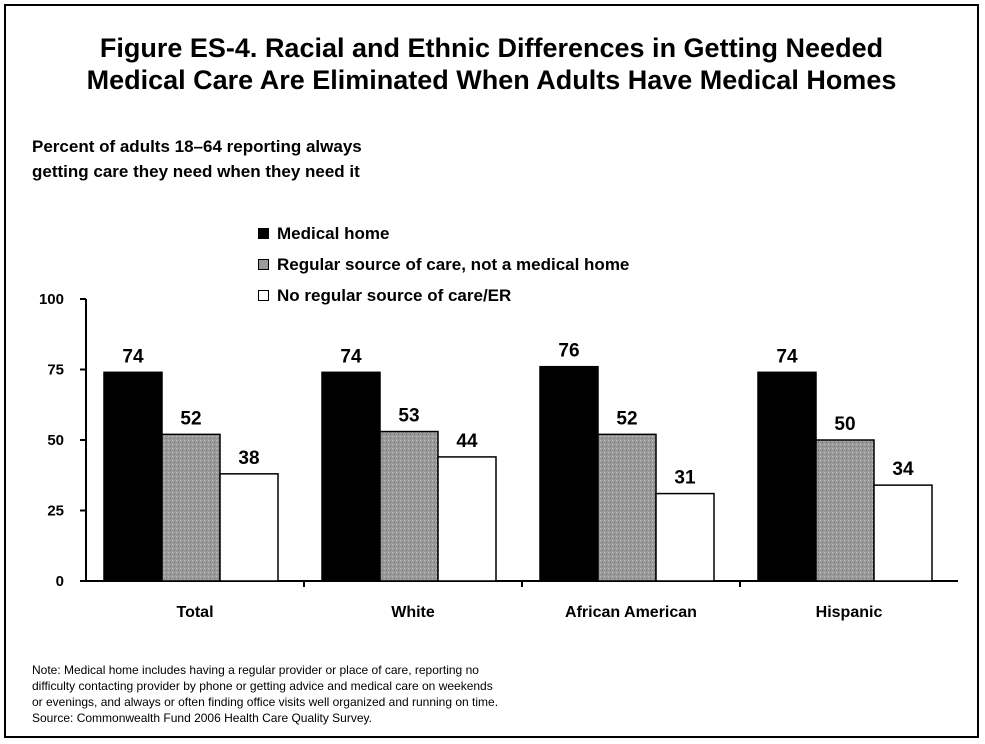  Describe the element at coordinates (394, 295) in the screenshot. I see `legend-label-no-regular-source: No regular source of care/ER` at that location.